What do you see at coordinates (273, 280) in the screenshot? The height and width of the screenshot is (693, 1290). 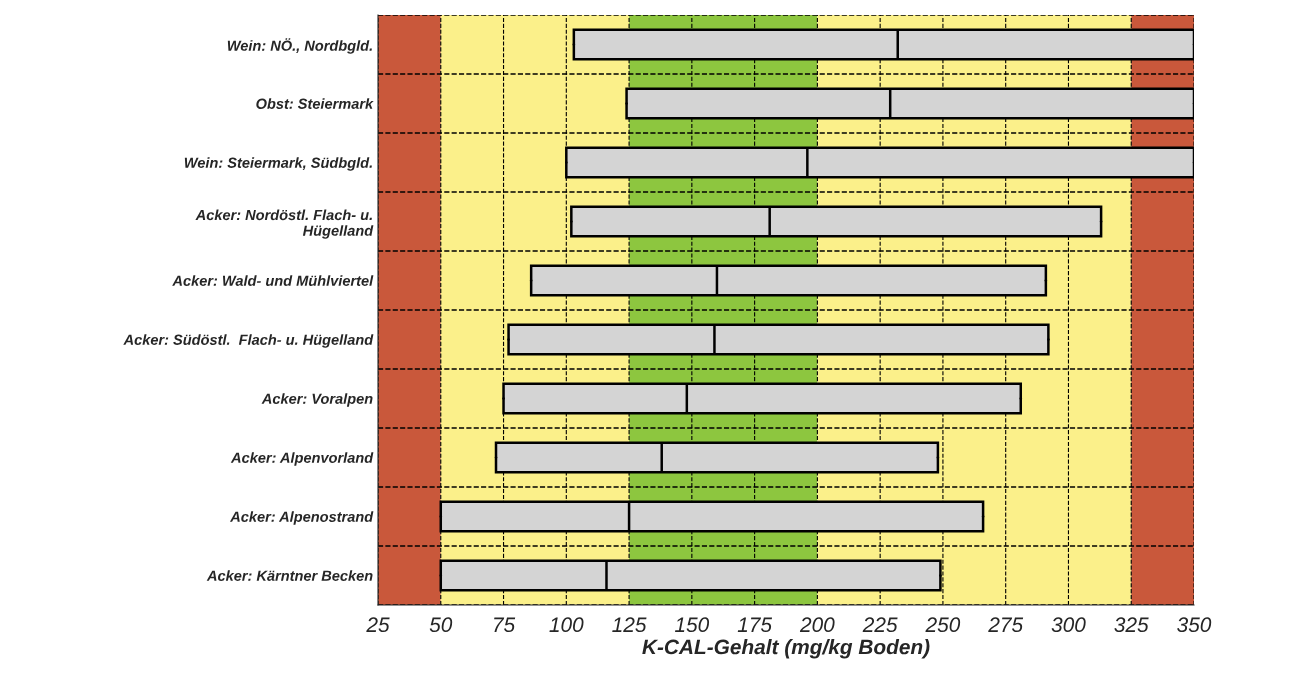 I see `y-tick-label: Acker: Wald- und Mühlviertel` at bounding box center [273, 280].